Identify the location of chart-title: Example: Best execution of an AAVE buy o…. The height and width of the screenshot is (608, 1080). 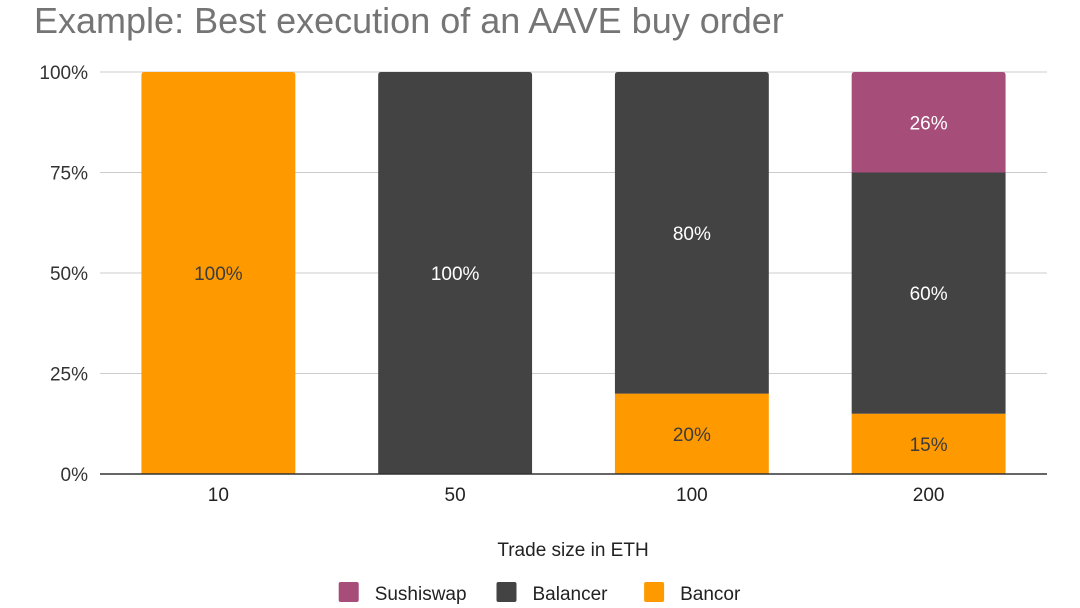
(409, 20).